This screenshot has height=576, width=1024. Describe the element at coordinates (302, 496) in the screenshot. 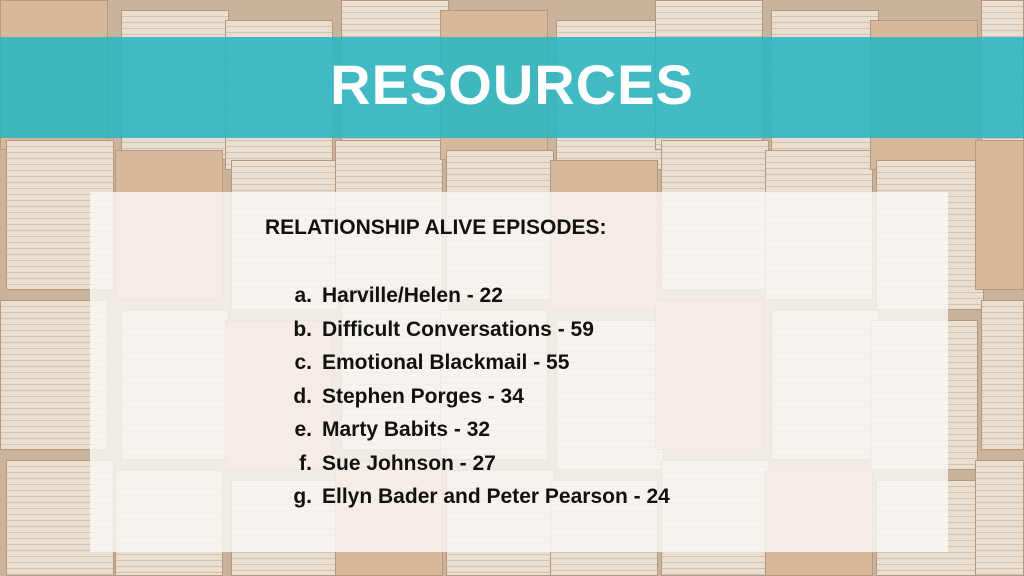

I see `list-marker: g.` at that location.